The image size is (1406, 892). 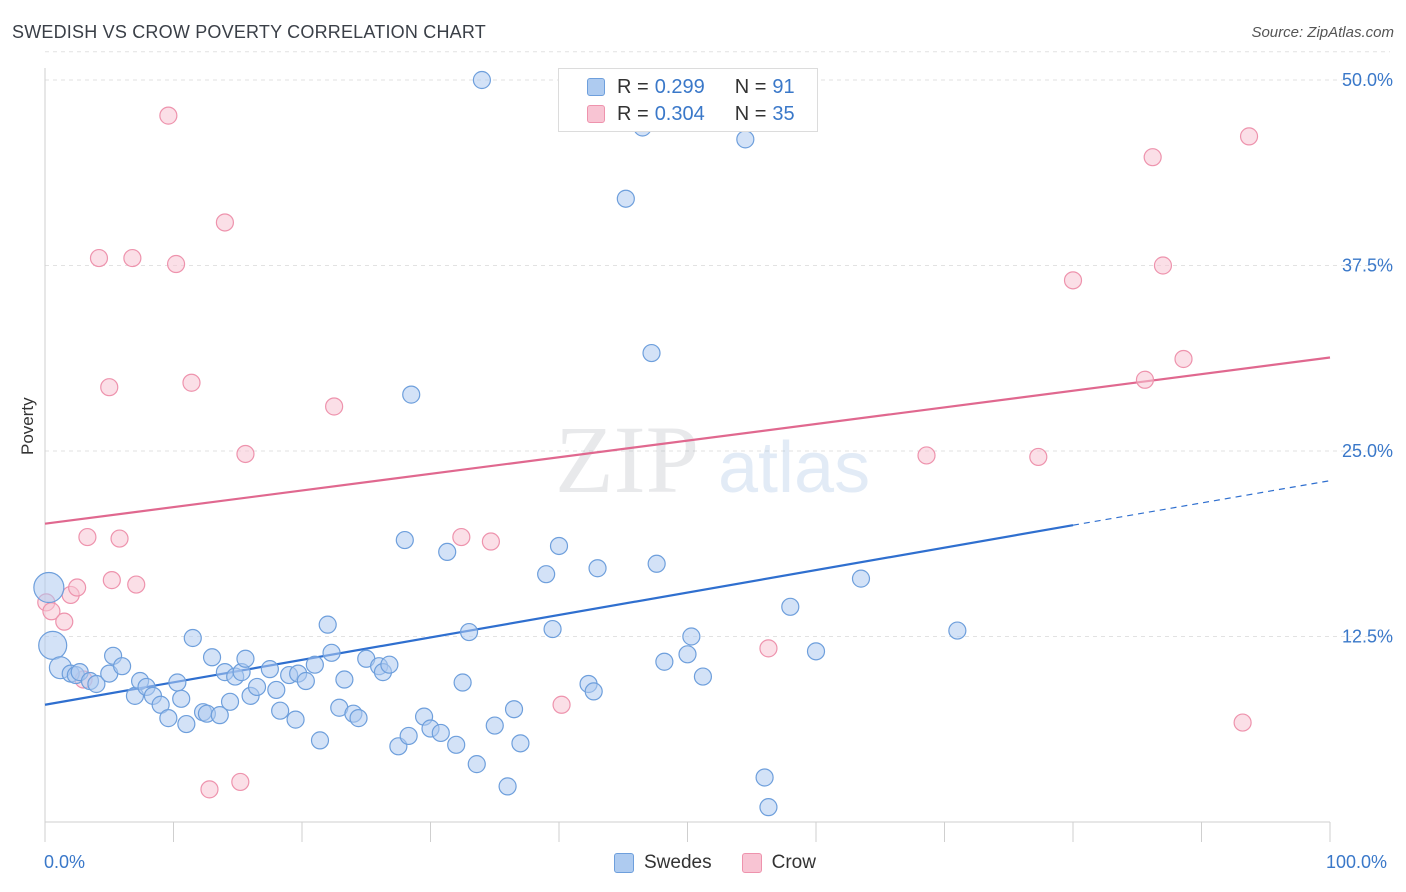 I want to click on crow-n-label: N =, so click(x=750, y=113).